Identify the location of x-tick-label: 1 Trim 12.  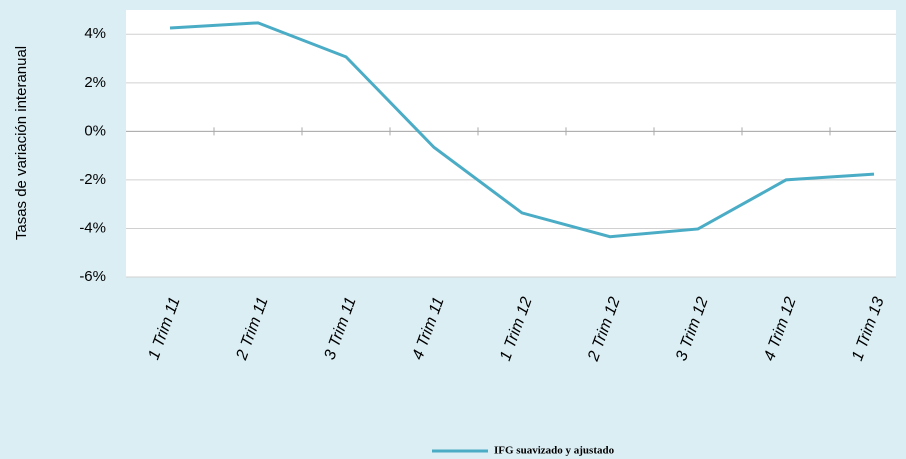
(516, 329).